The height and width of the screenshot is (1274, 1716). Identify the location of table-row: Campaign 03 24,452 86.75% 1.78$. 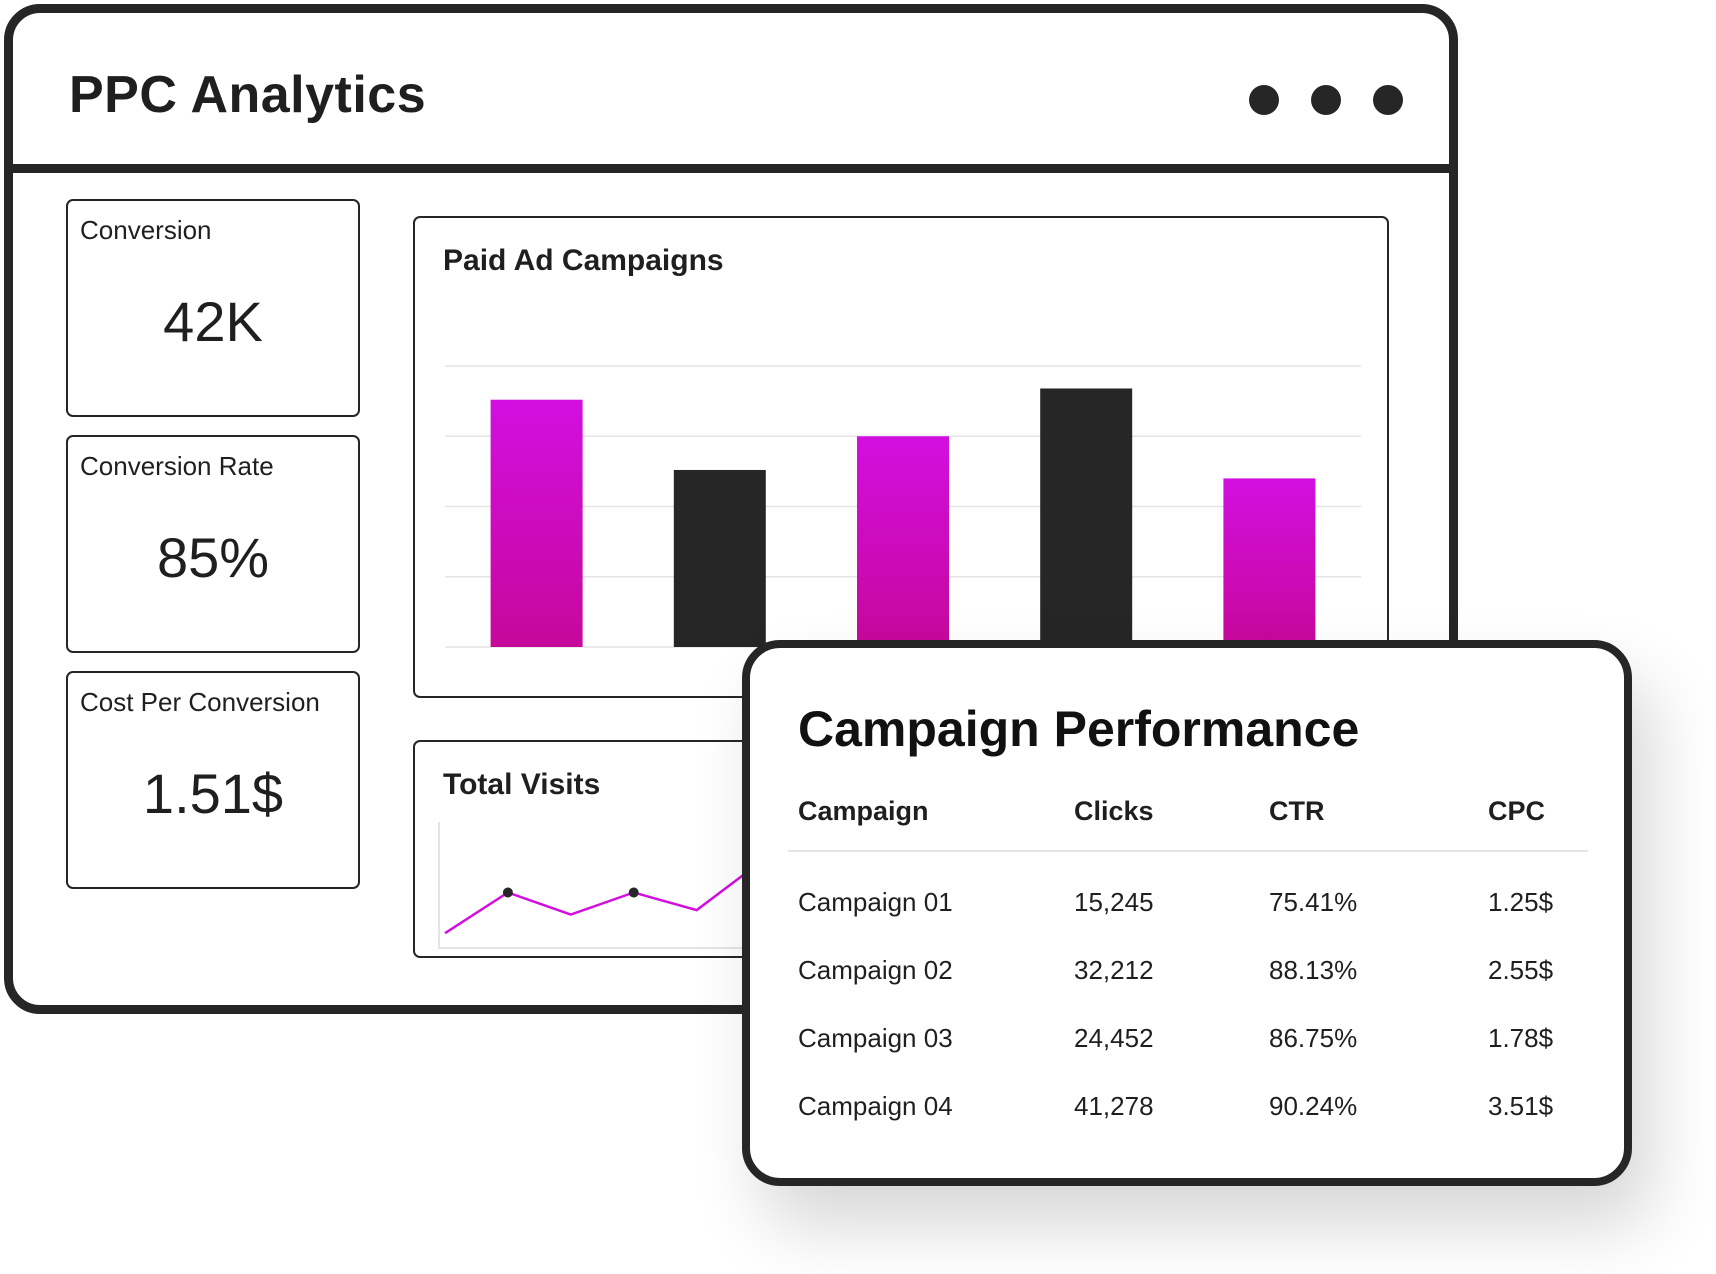
(1188, 1038).